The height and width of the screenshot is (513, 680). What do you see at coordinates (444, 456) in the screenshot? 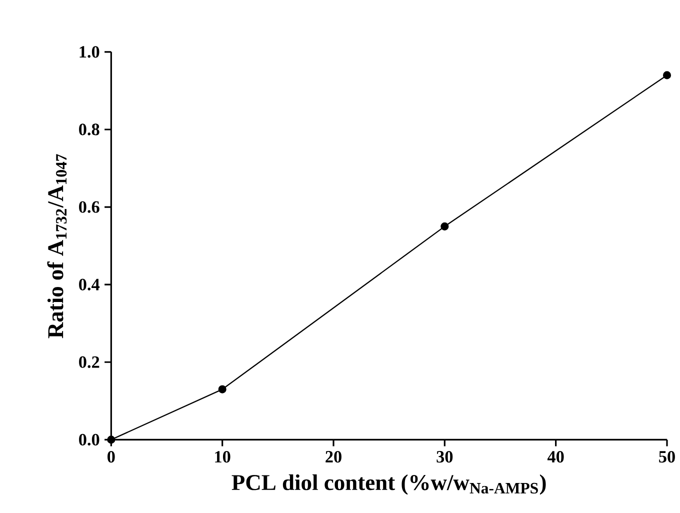
I see `x-tick-label: 30` at bounding box center [444, 456].